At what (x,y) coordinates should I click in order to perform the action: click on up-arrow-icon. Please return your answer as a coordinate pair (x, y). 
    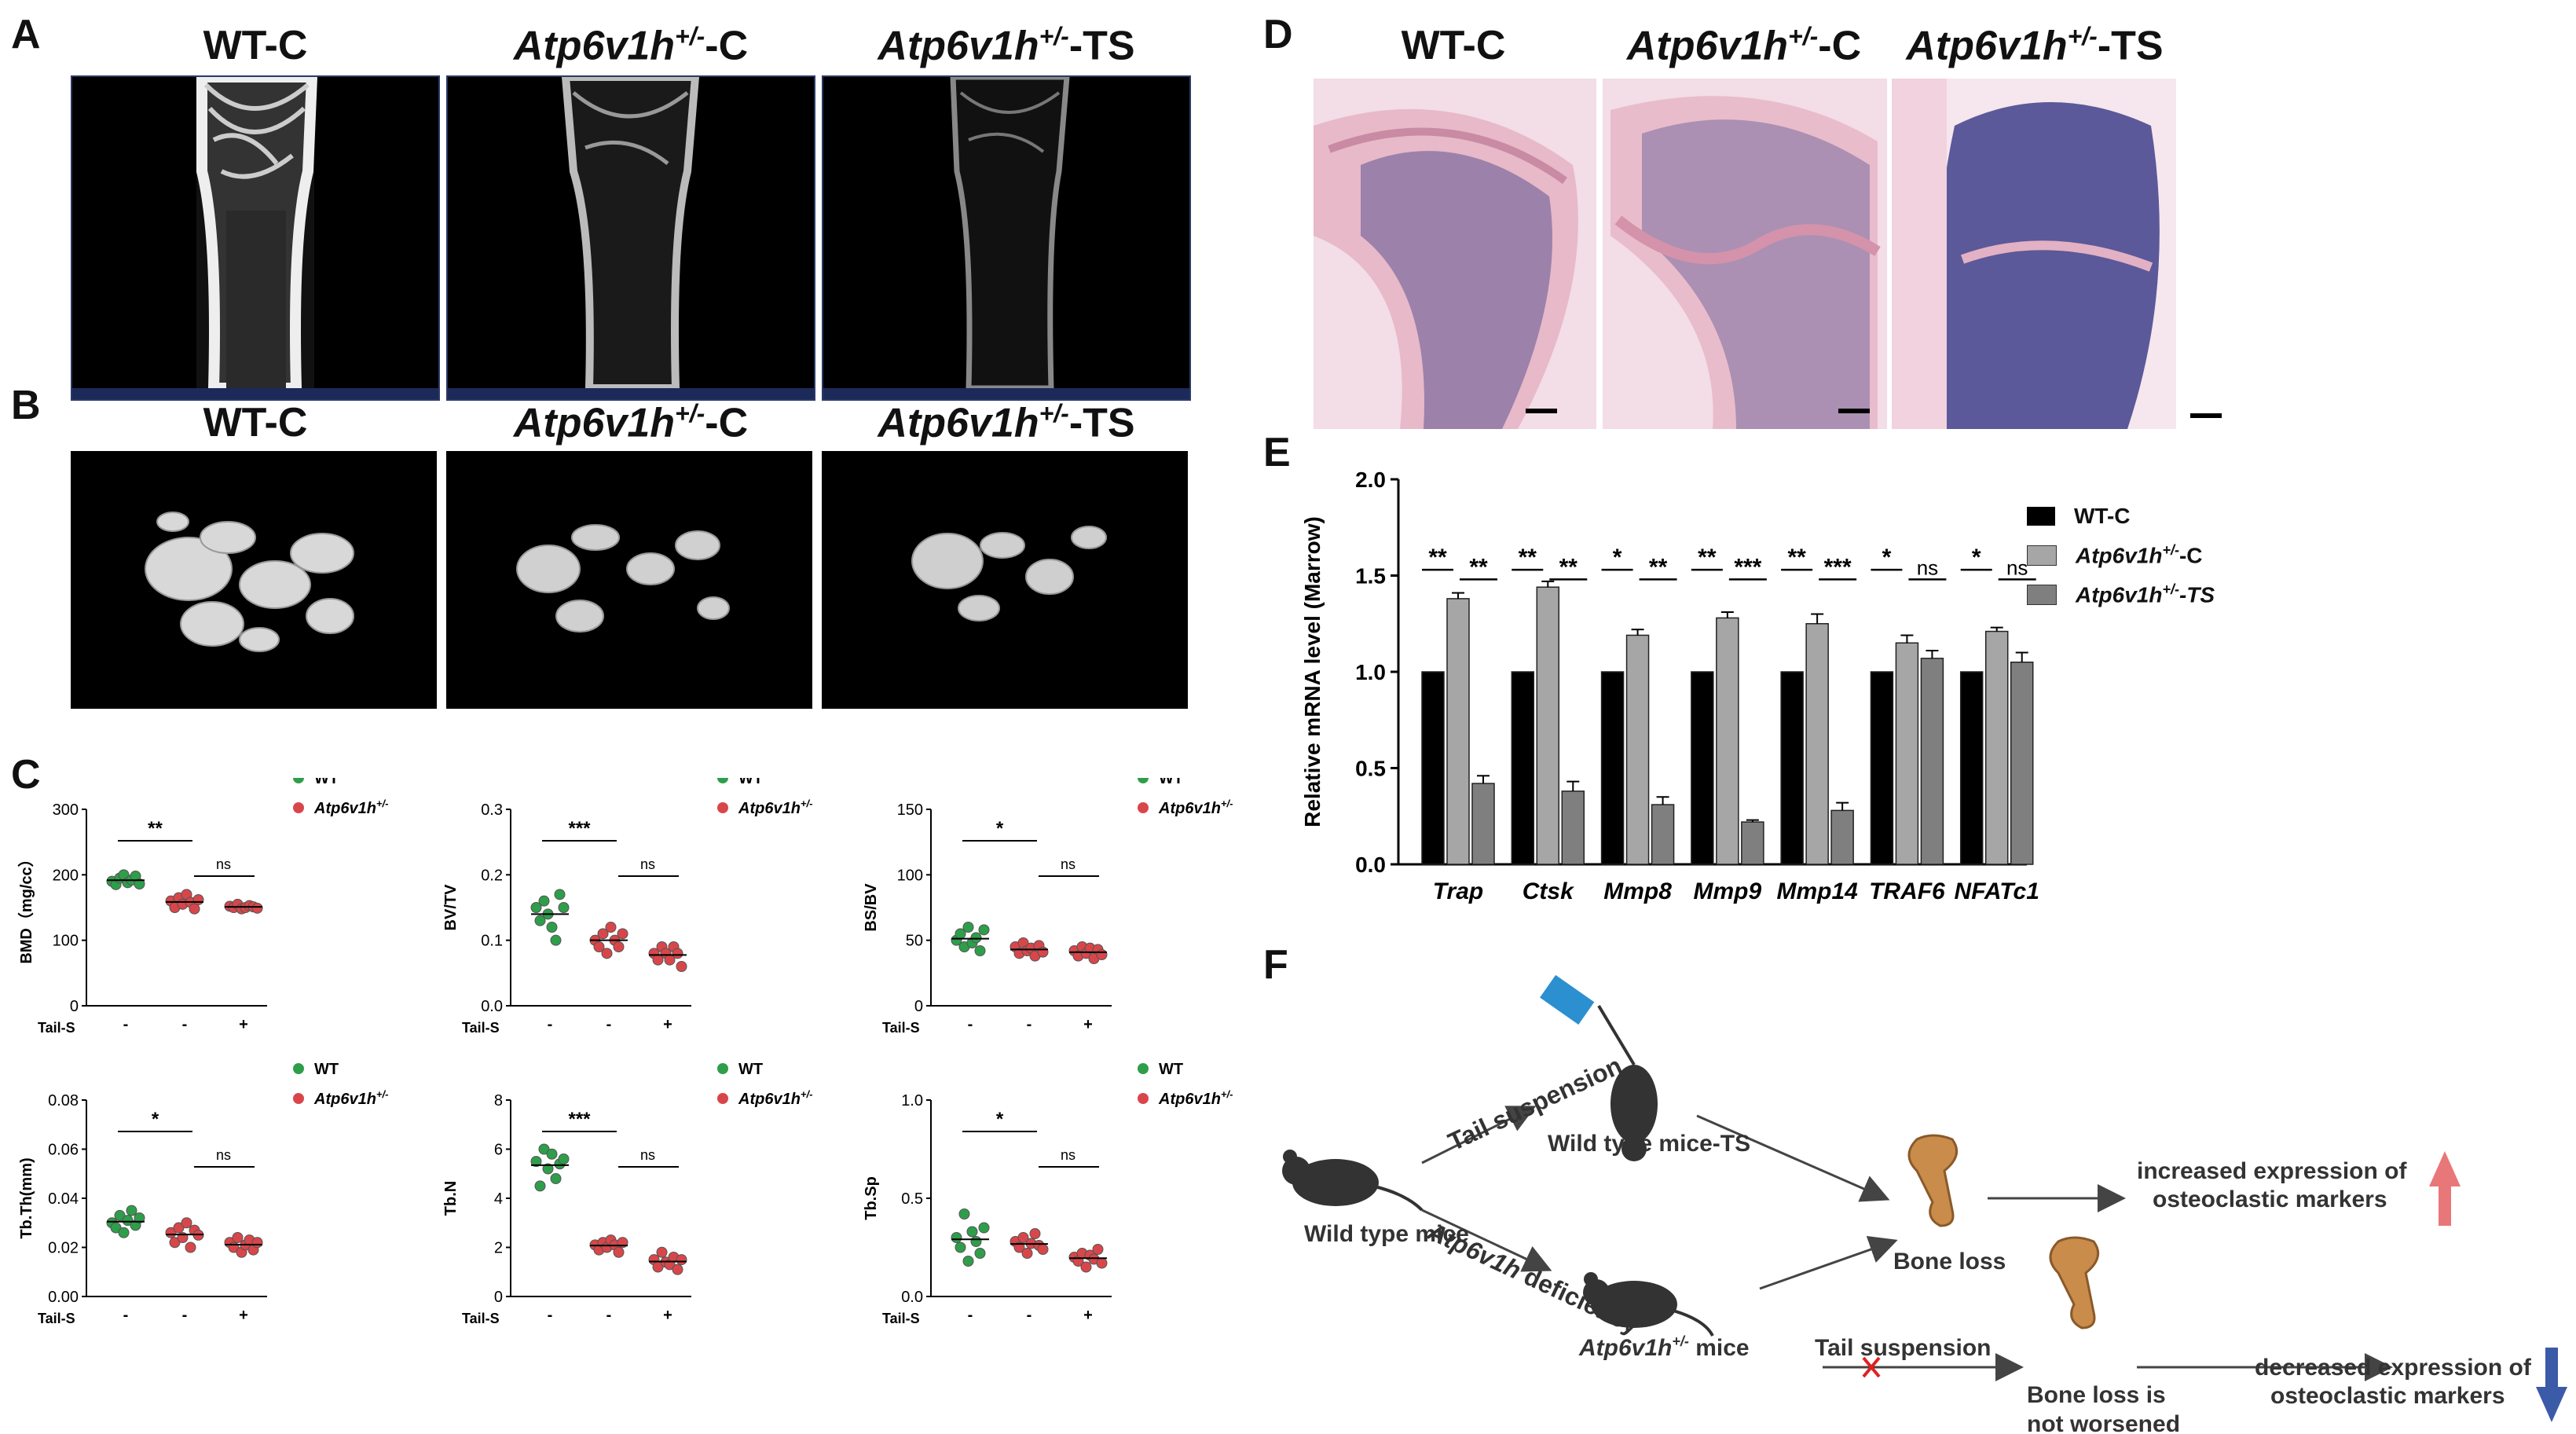
    Looking at the image, I should click on (2445, 1188).